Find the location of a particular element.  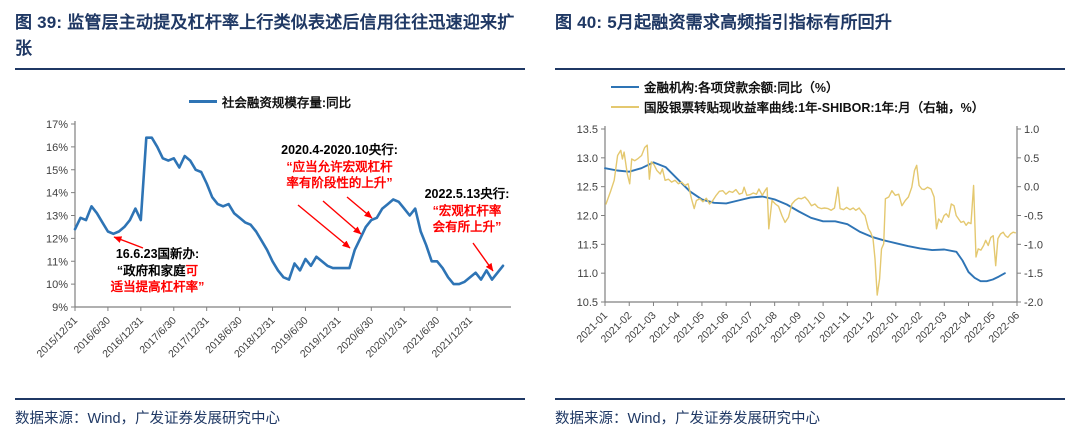

svg-text: 12.0 is located at coordinates (587, 217).